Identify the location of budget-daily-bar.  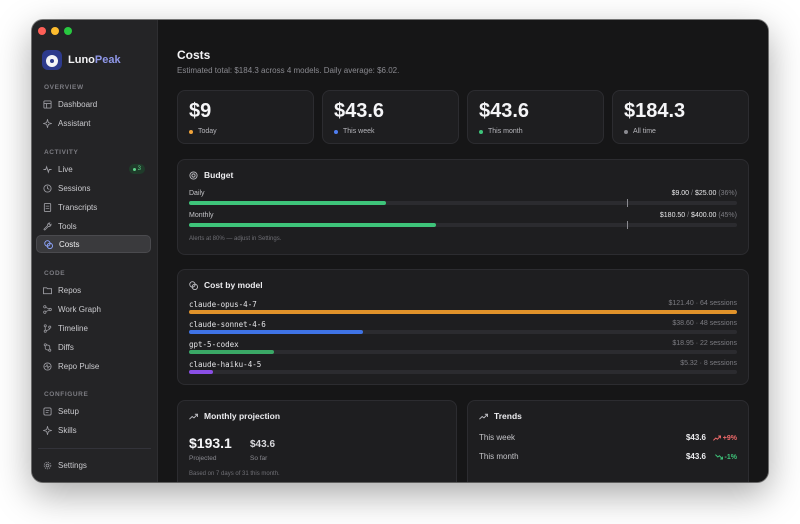
(463, 203).